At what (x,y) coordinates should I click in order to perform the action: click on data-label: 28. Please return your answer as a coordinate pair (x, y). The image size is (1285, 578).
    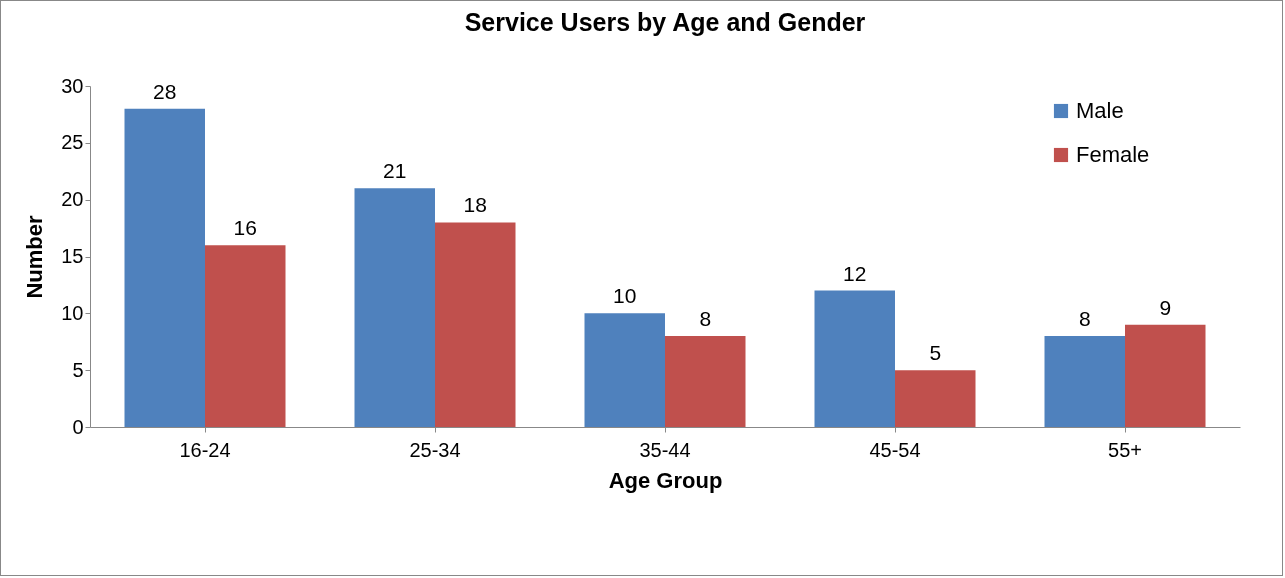
    Looking at the image, I should click on (165, 91).